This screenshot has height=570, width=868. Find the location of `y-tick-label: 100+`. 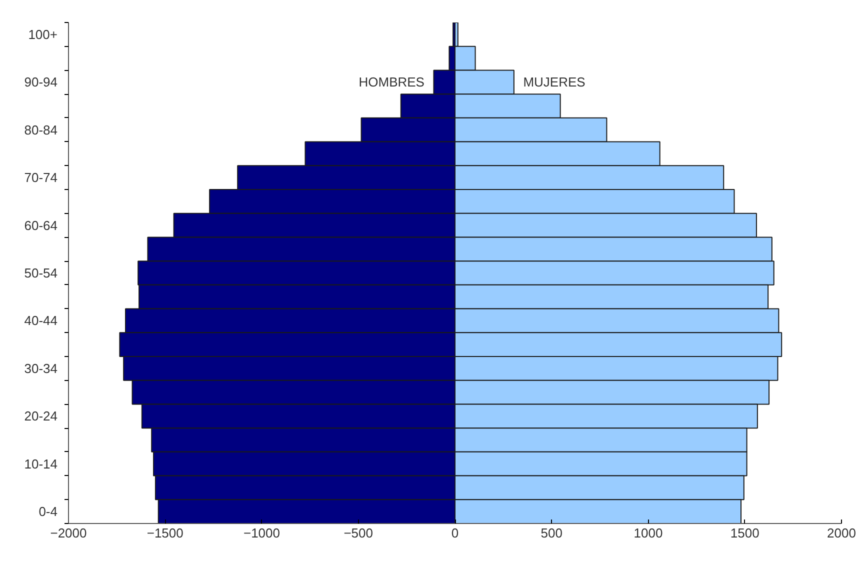

y-tick-label: 100+ is located at coordinates (43, 34).